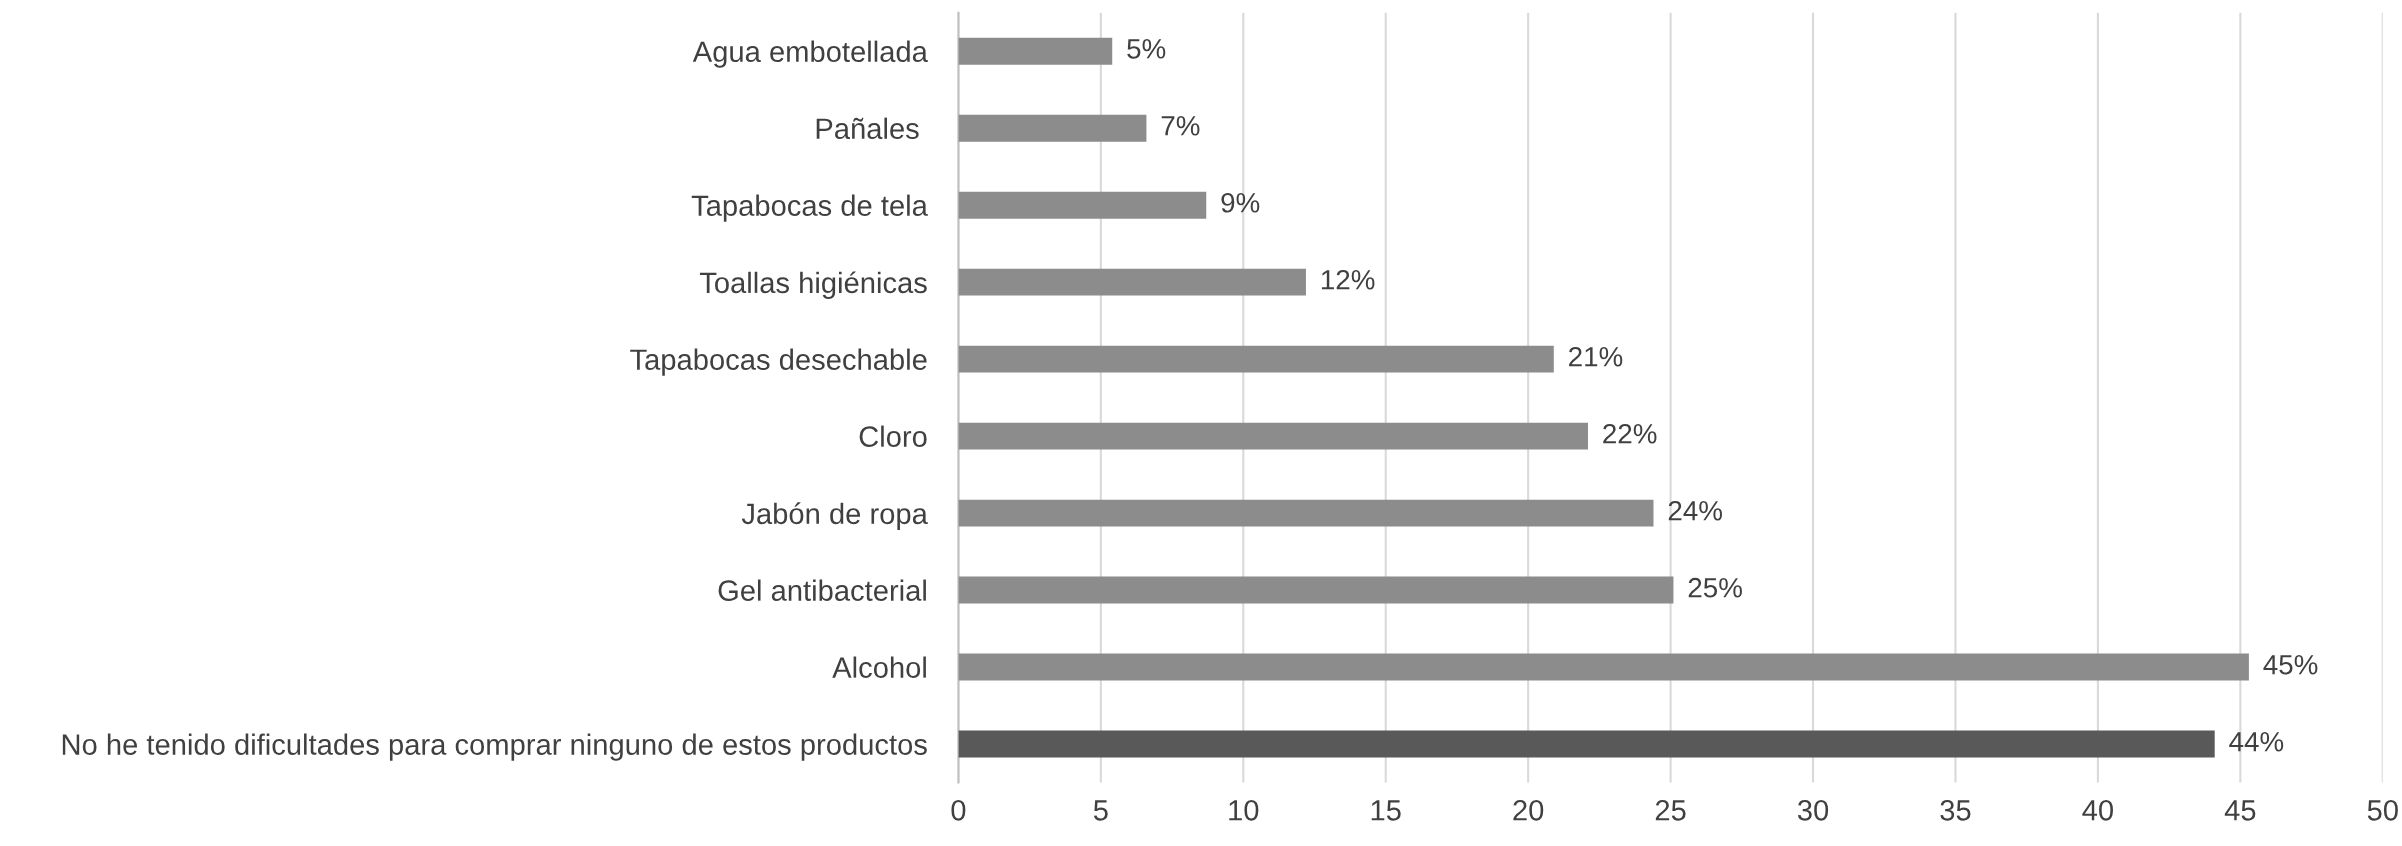 The width and height of the screenshot is (2402, 846). I want to click on data-label: 44%, so click(2256, 741).